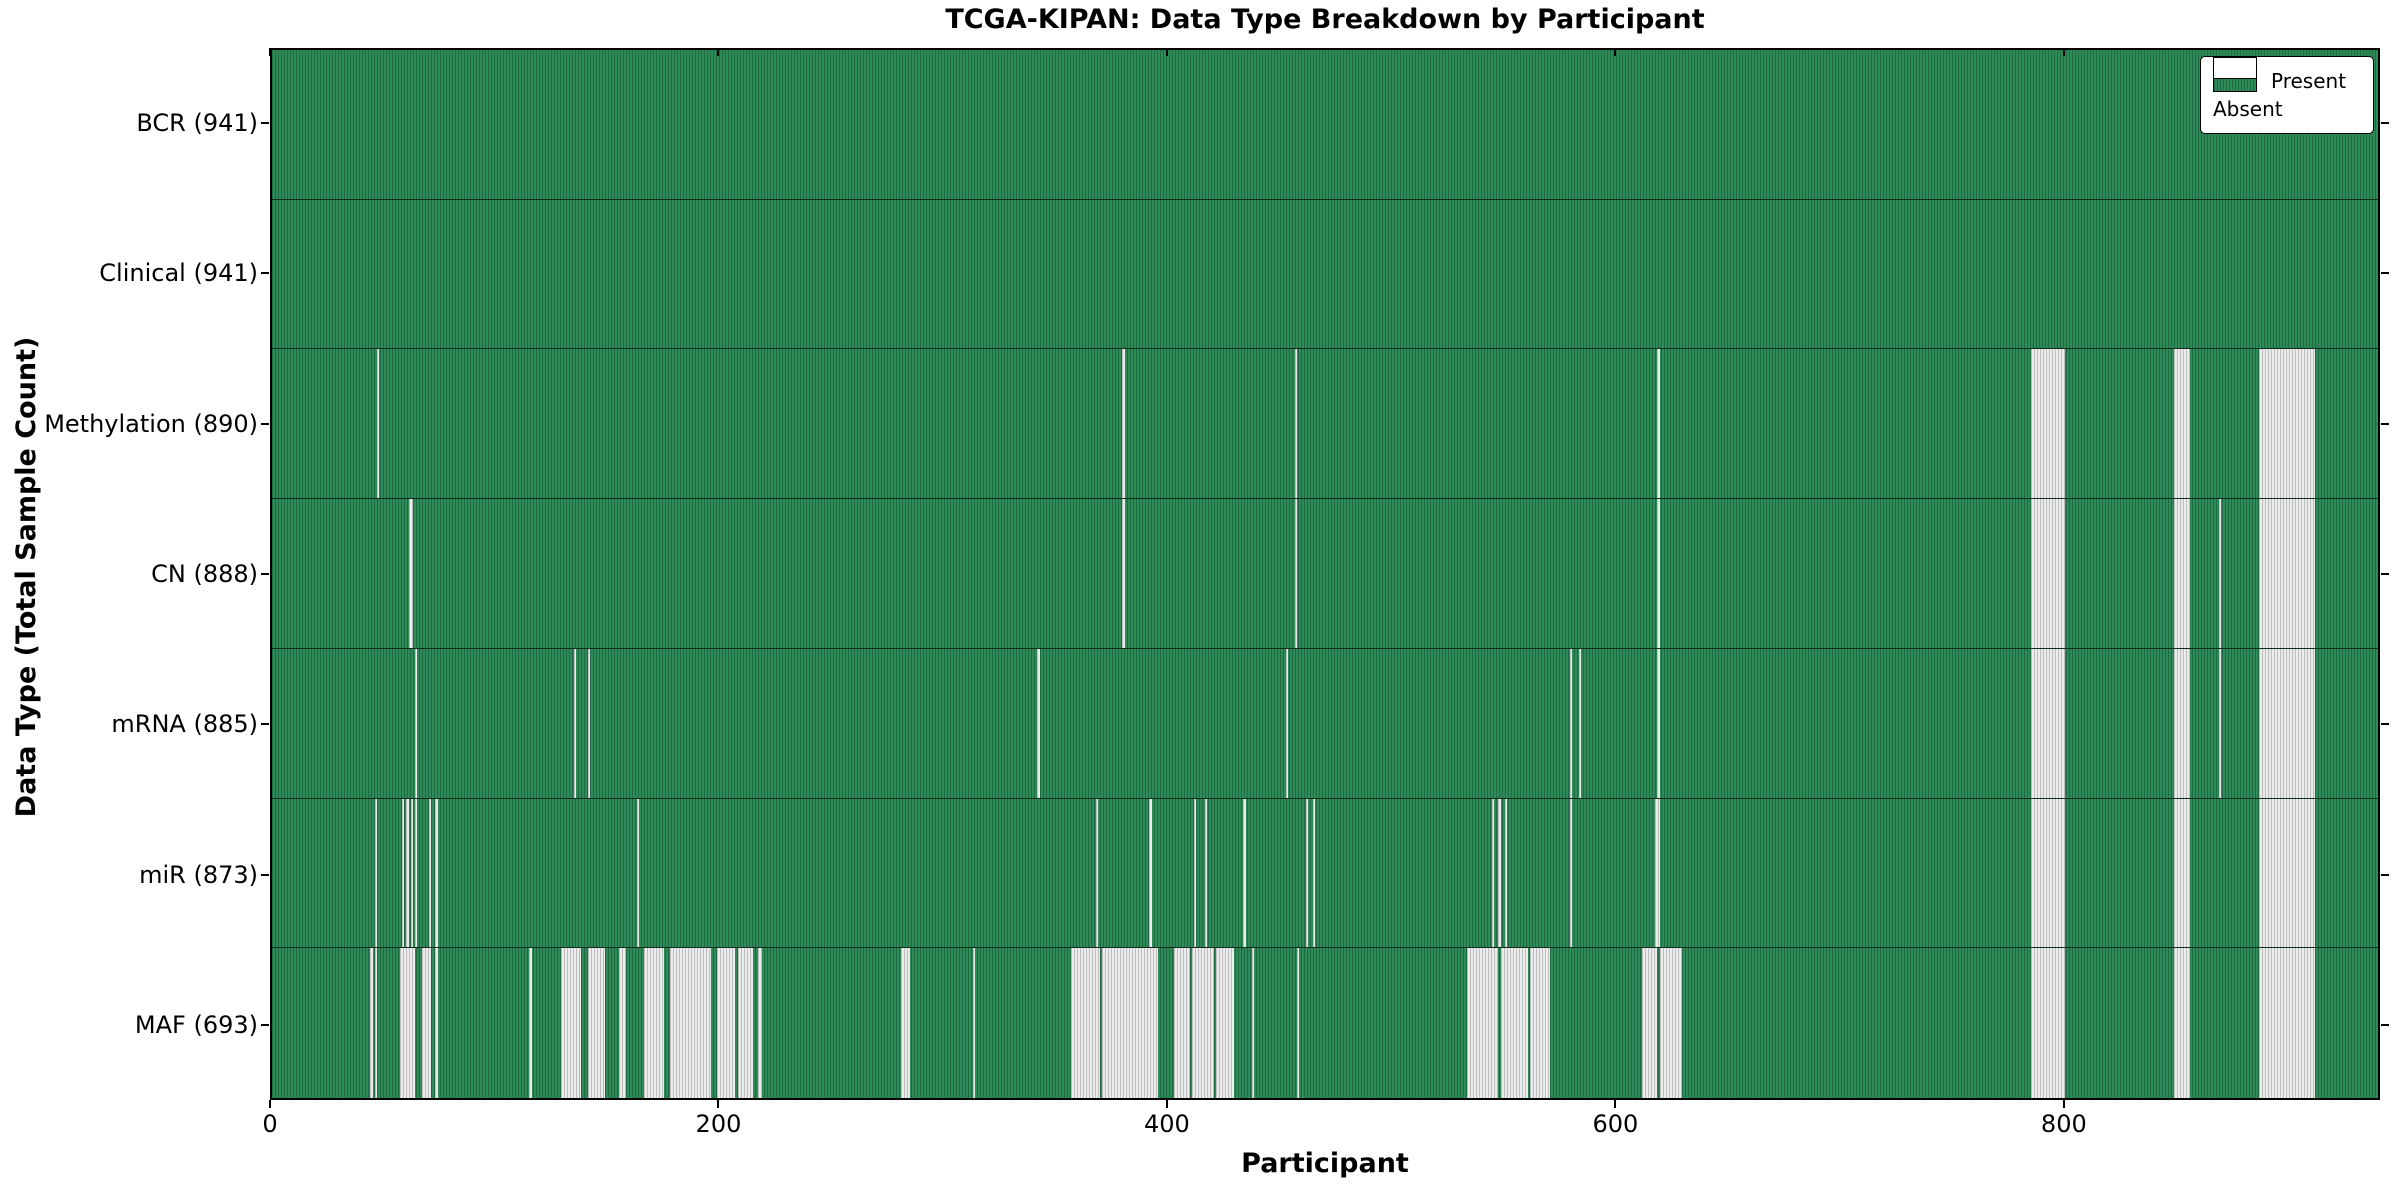  What do you see at coordinates (1325, 1023) in the screenshot?
I see `row-maf` at bounding box center [1325, 1023].